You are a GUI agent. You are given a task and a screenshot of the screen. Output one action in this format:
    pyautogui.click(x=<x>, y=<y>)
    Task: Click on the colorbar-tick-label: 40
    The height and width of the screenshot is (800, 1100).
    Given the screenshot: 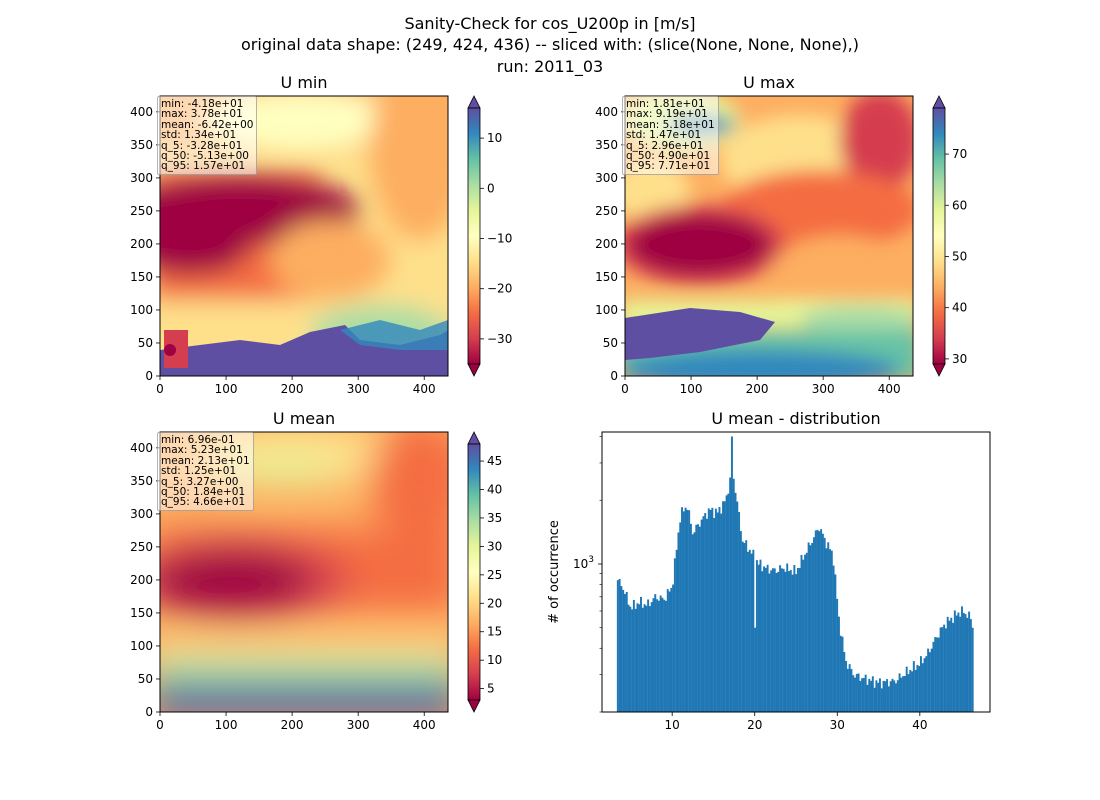 What is the action you would take?
    pyautogui.click(x=959, y=308)
    